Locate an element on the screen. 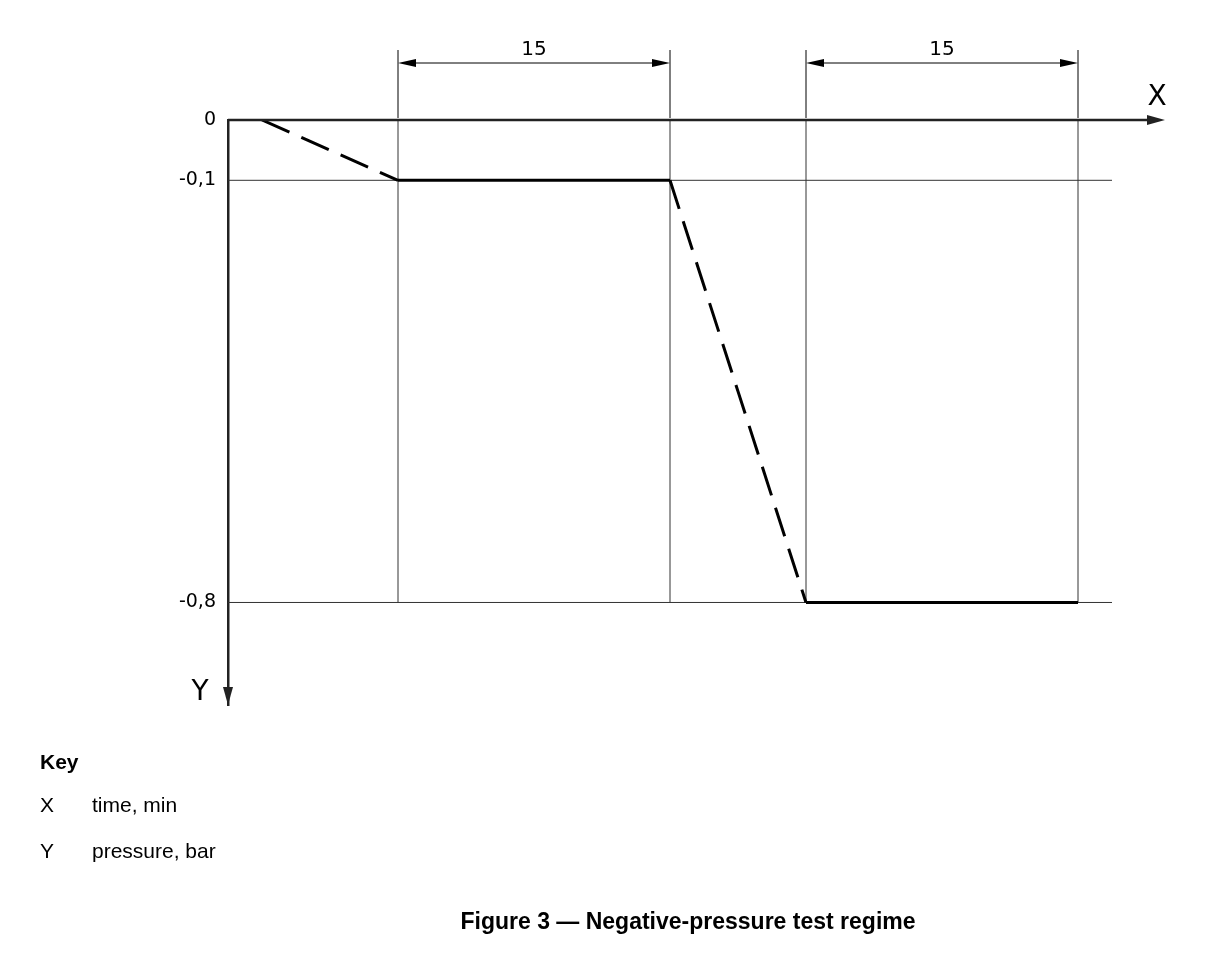 The image size is (1224, 974). text: Y is located at coordinates (47, 851).